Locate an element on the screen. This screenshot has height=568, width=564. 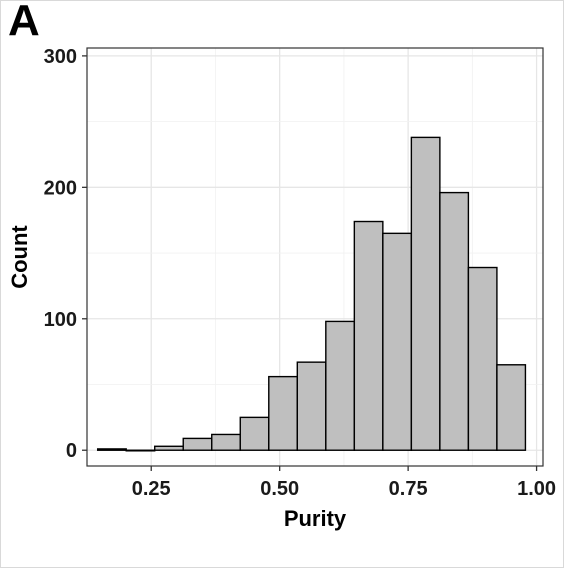
y-tick-label: 0 is located at coordinates (71, 451).